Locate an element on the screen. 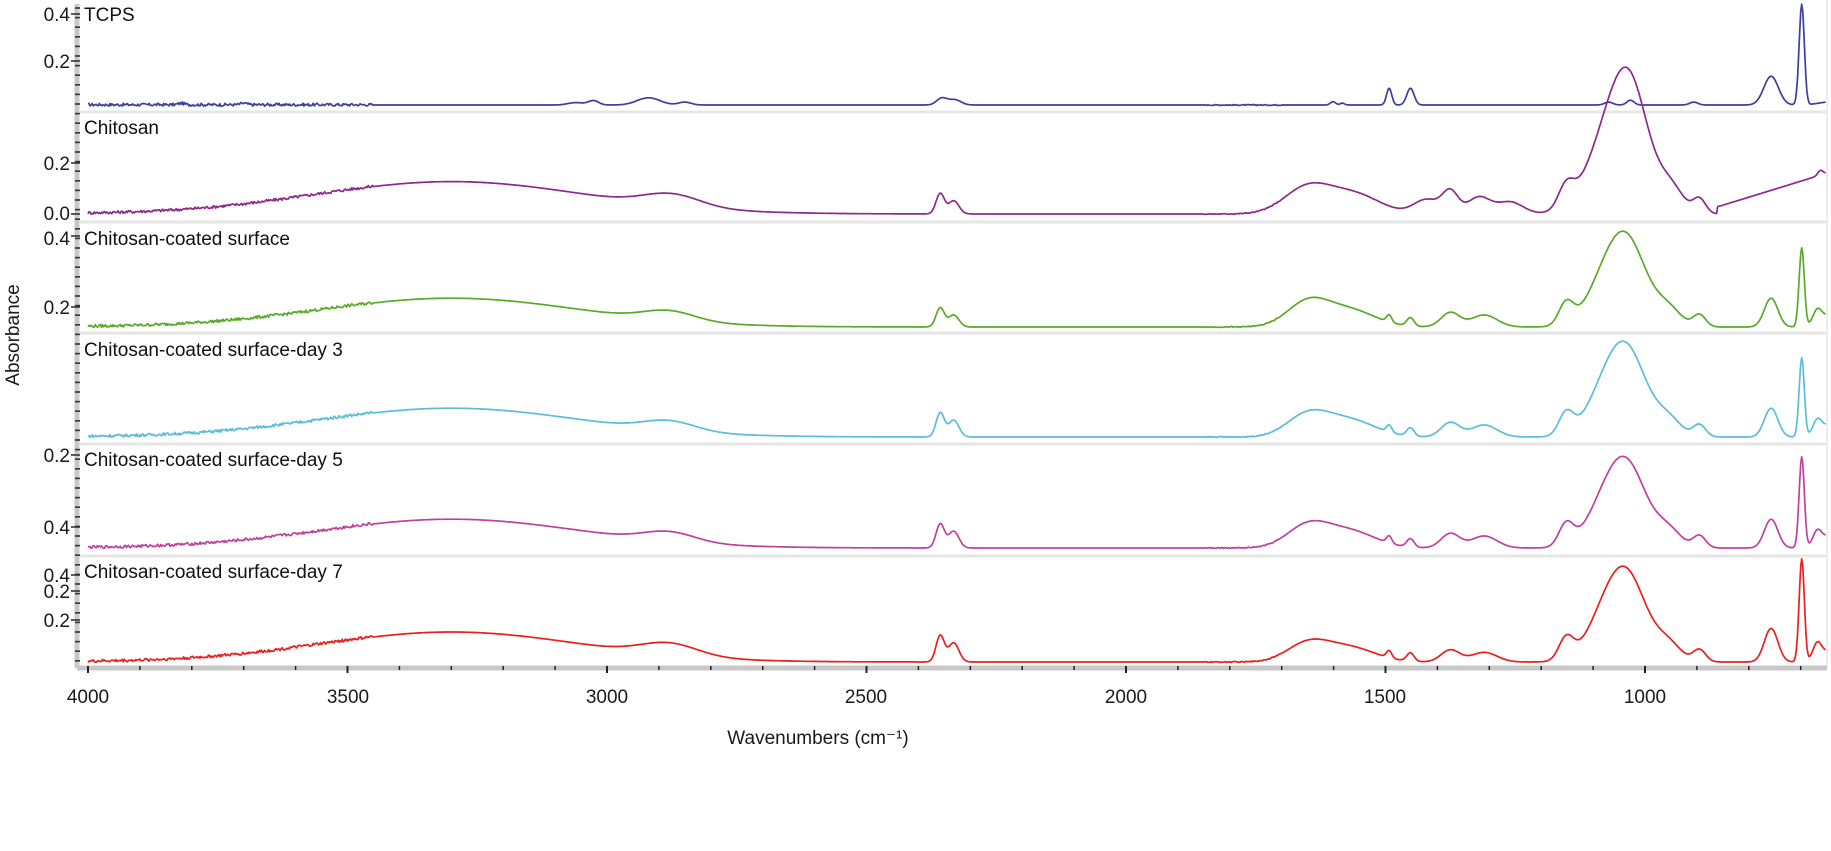  y-tick-labels-day7: 0.4 0.2 is located at coordinates (57, 599).